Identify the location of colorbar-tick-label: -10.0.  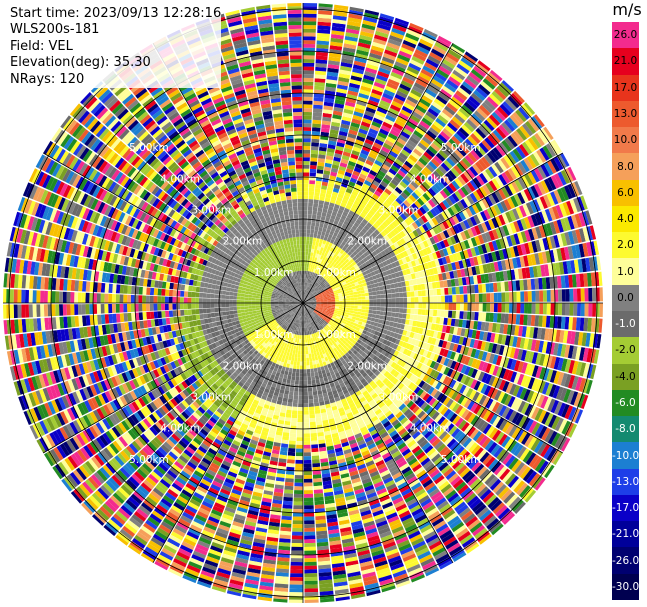
(626, 455).